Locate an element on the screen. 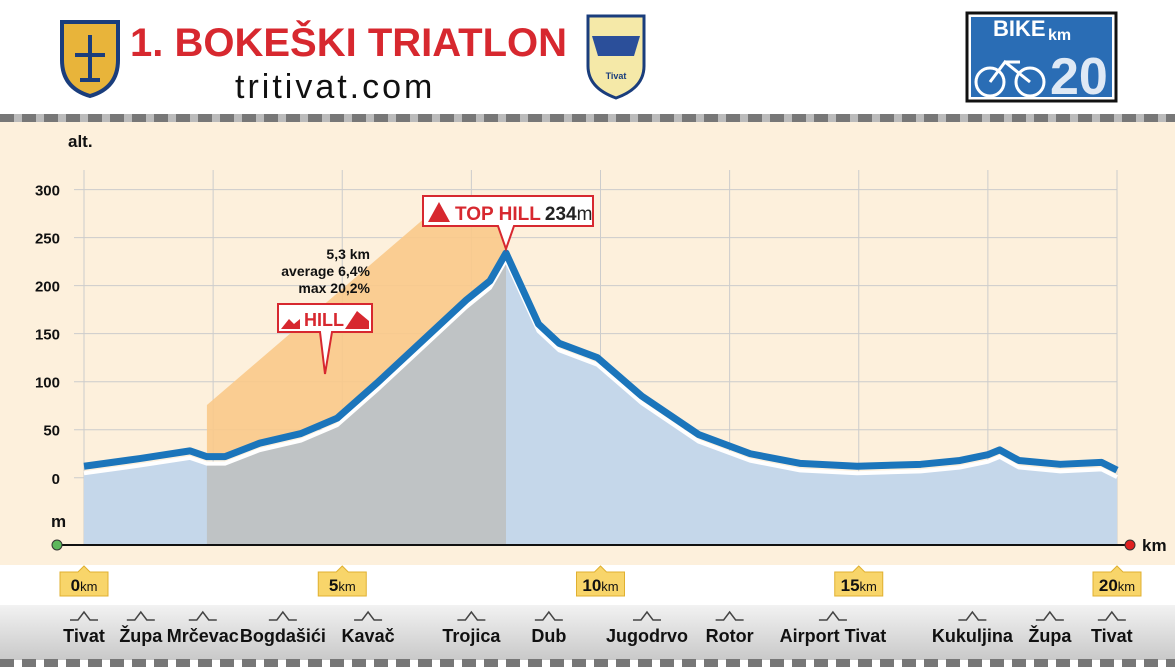 The height and width of the screenshot is (672, 1175). hill-label: HILL is located at coordinates (324, 320).